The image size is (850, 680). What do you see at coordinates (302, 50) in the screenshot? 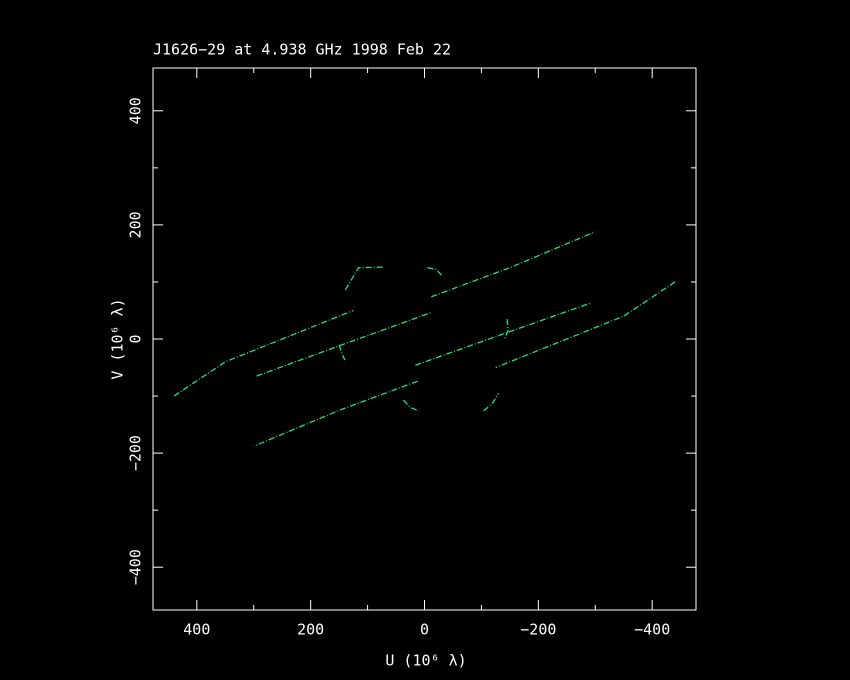
I see `chart-title: J1626−29 at 4.938 GHz 1998 Feb 22` at bounding box center [302, 50].